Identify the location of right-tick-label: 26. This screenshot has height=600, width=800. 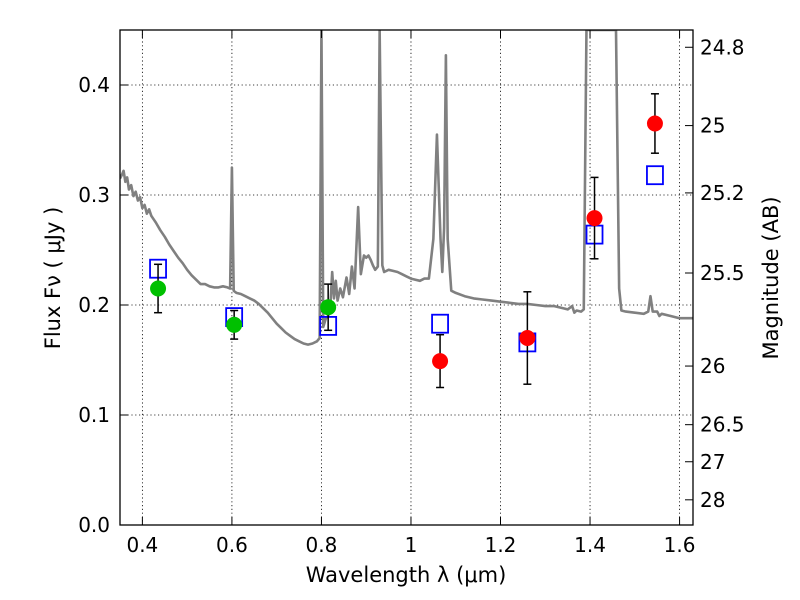
(712, 366).